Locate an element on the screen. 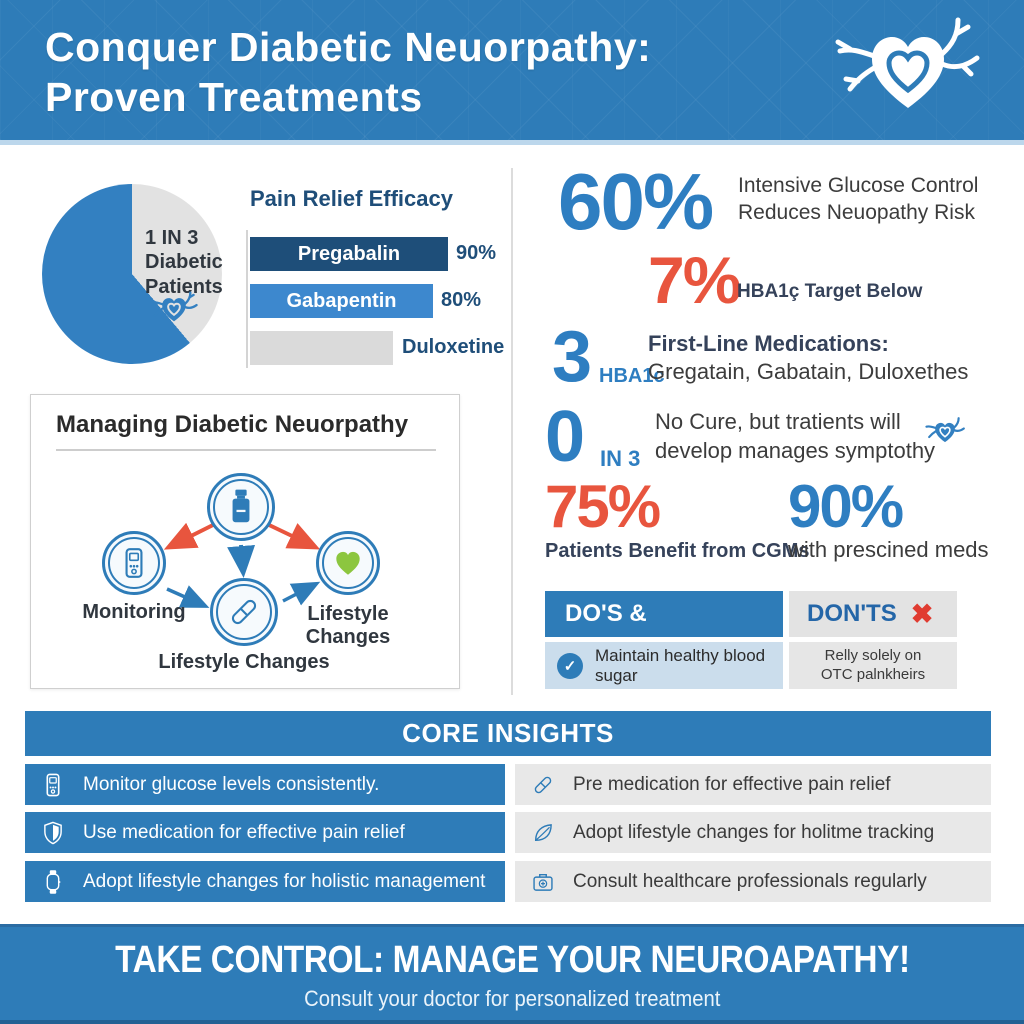 This screenshot has width=1024, height=1024. dont-item-line1: Relly solely on is located at coordinates (873, 655).